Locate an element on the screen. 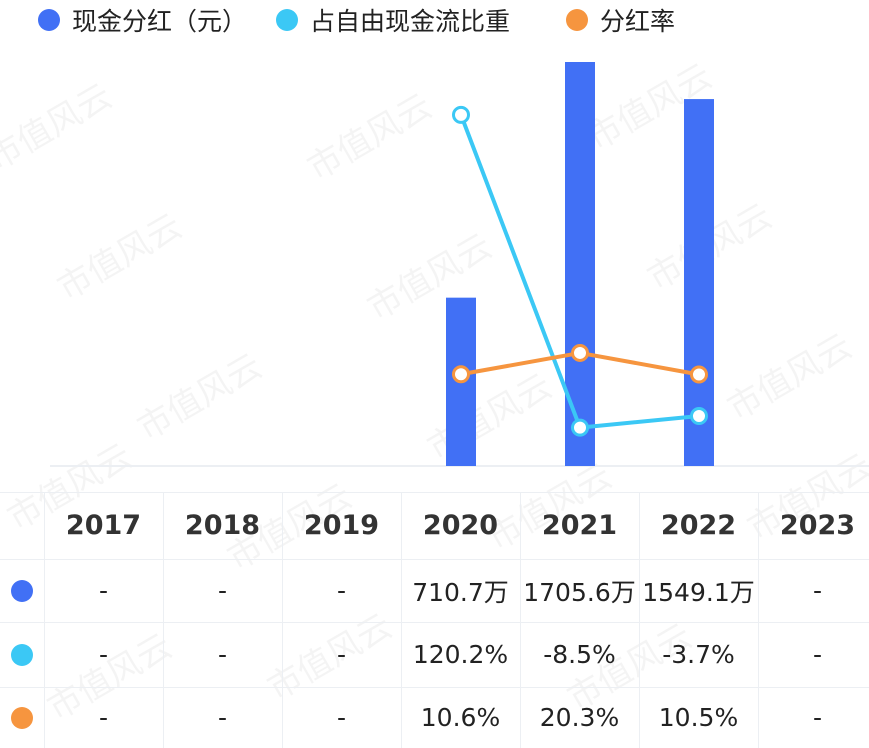  table-top-border is located at coordinates (434, 492).